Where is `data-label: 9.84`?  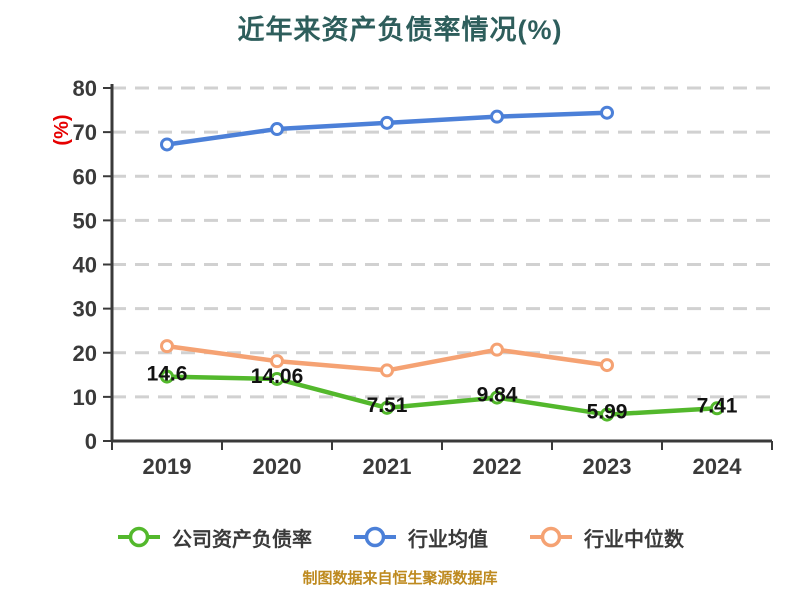 data-label: 9.84 is located at coordinates (497, 395).